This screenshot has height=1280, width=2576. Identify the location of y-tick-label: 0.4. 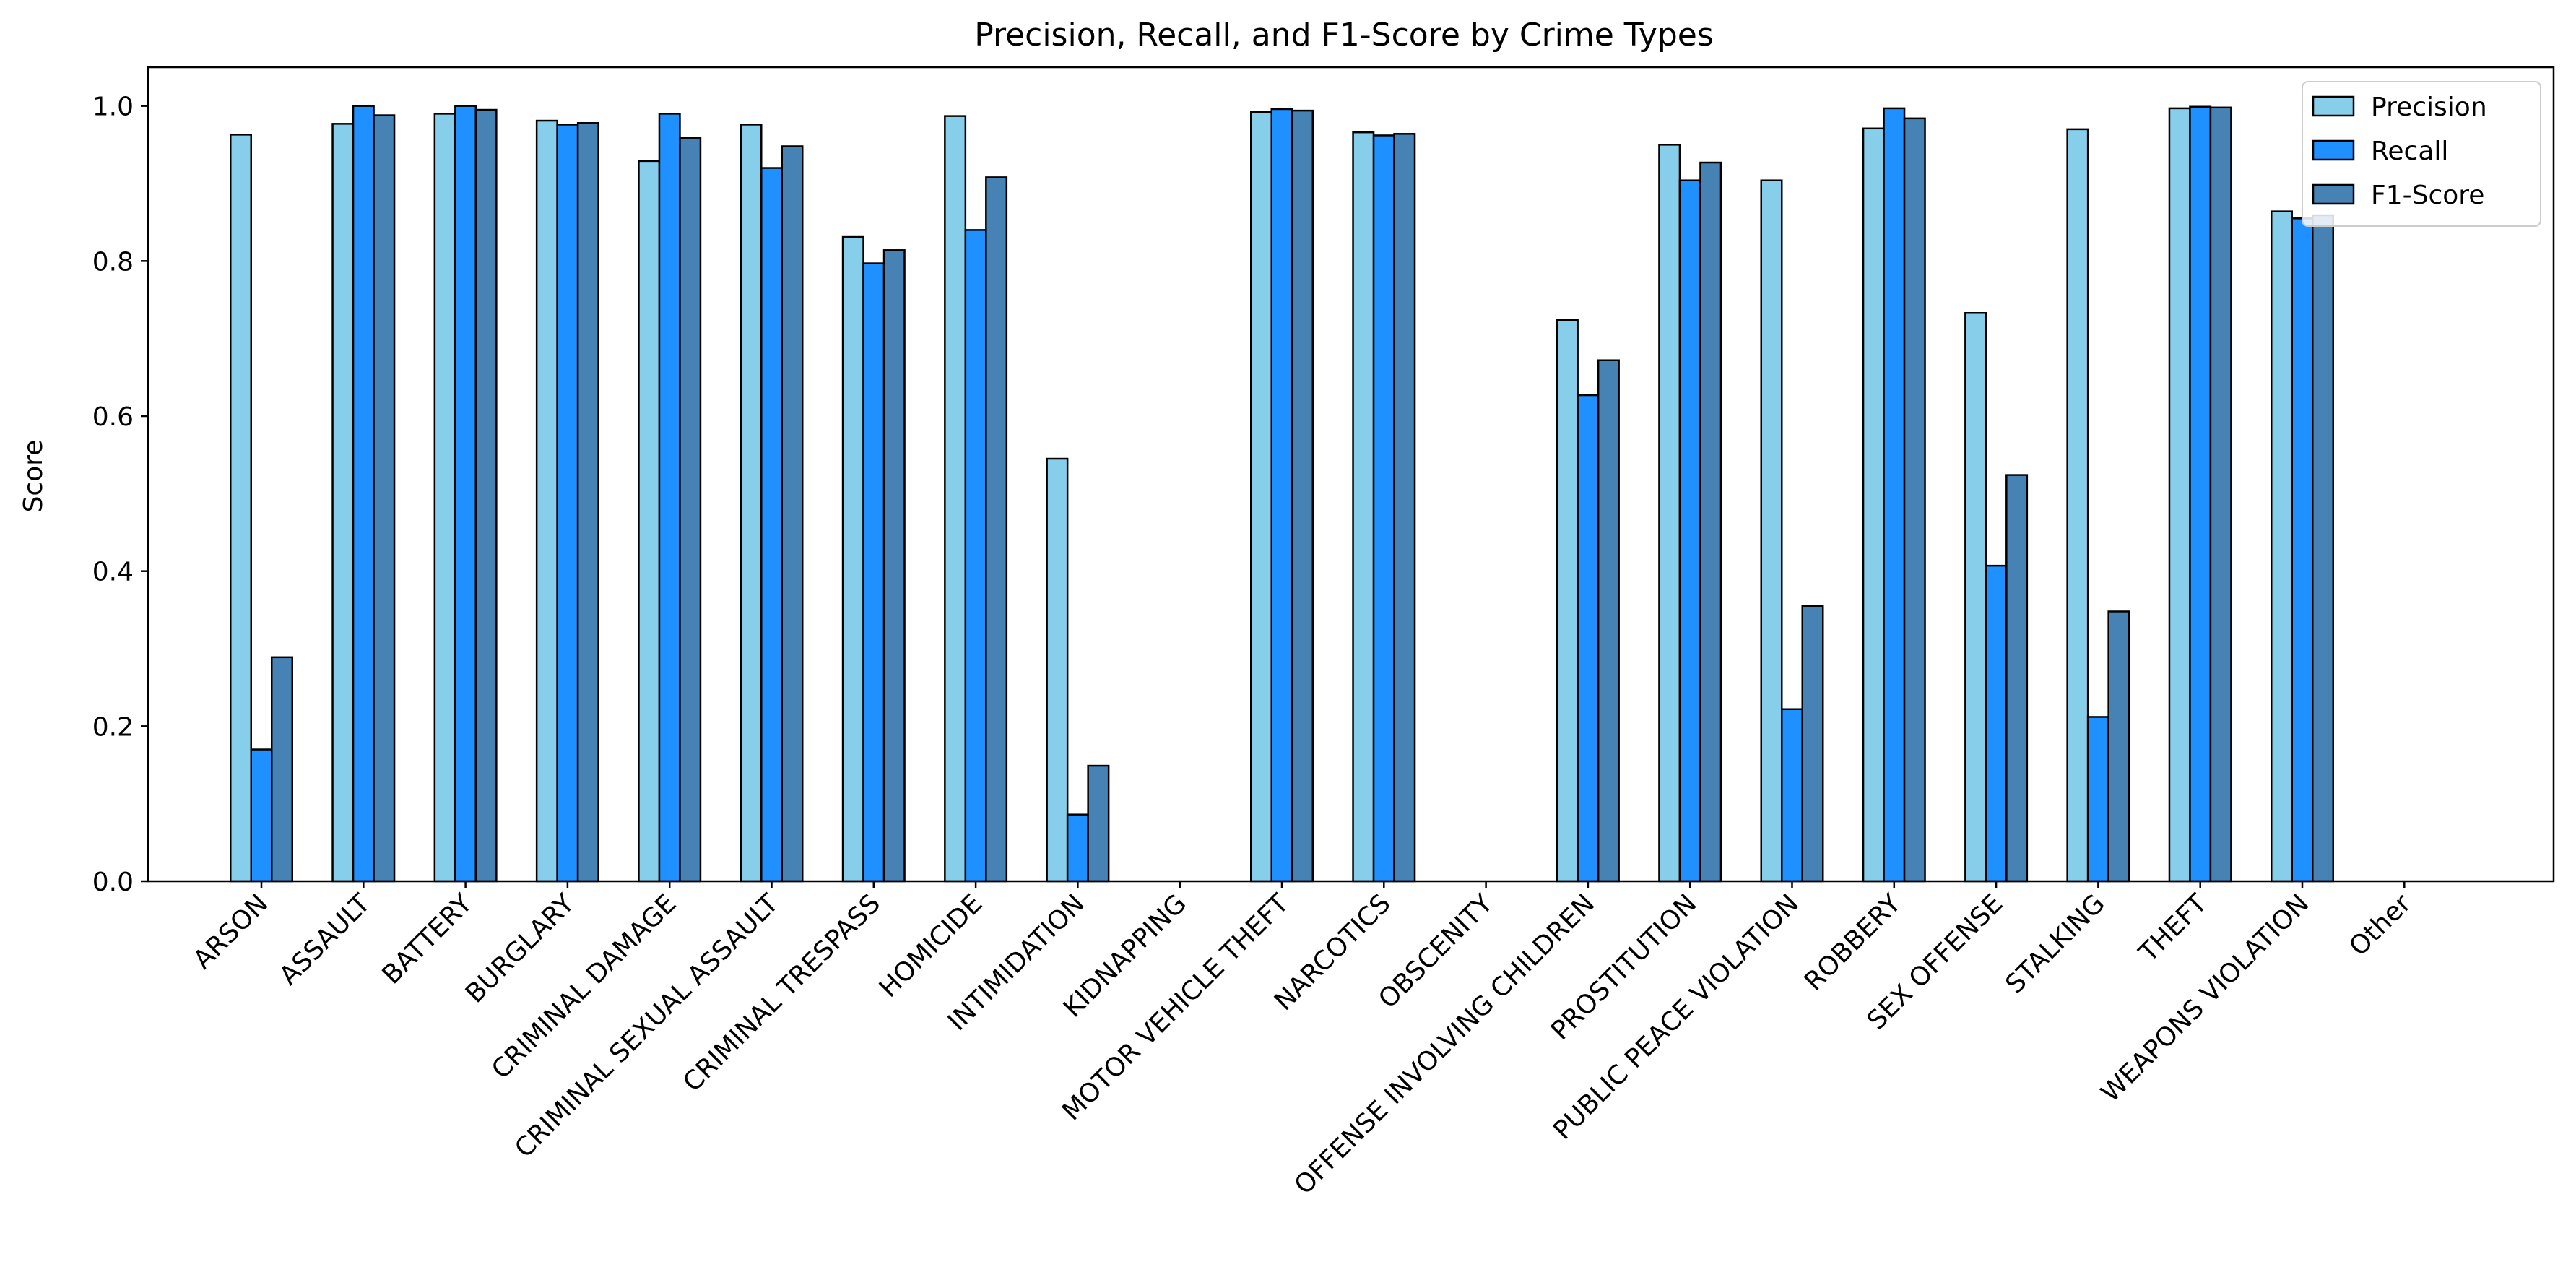
(113, 572).